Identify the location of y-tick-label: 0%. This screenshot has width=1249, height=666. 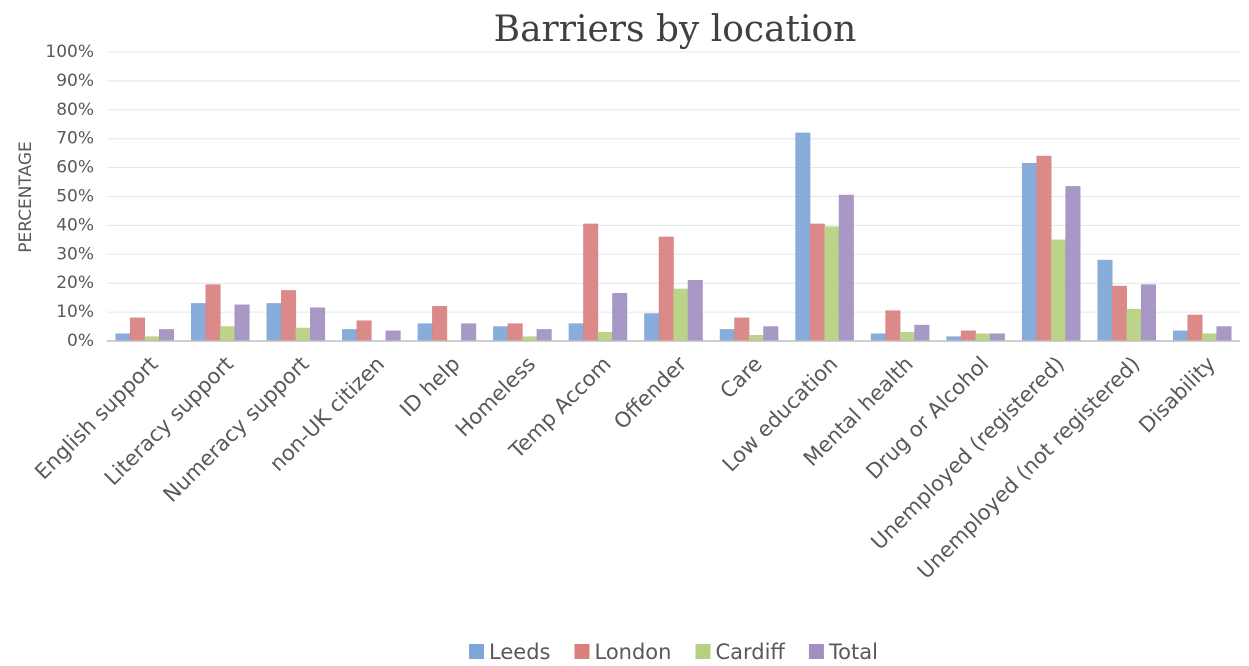
(80, 341).